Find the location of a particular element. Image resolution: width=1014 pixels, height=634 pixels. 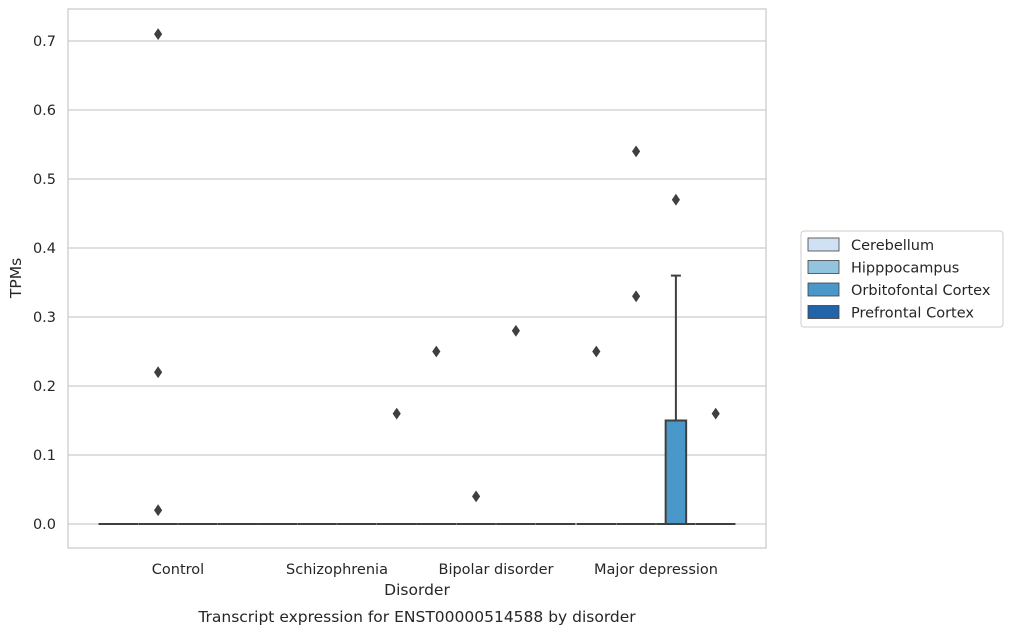

legend-entry: Cerebellum is located at coordinates (870, 245).